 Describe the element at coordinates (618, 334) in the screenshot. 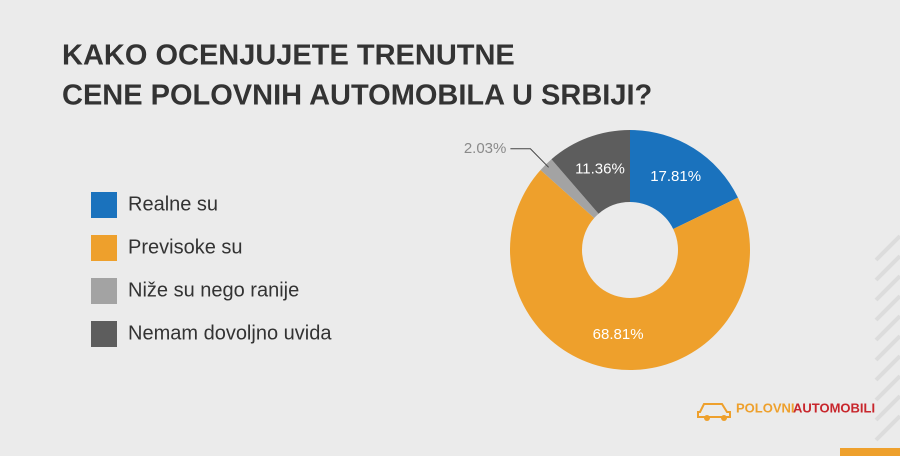

I see `data-label: 68.81%` at that location.